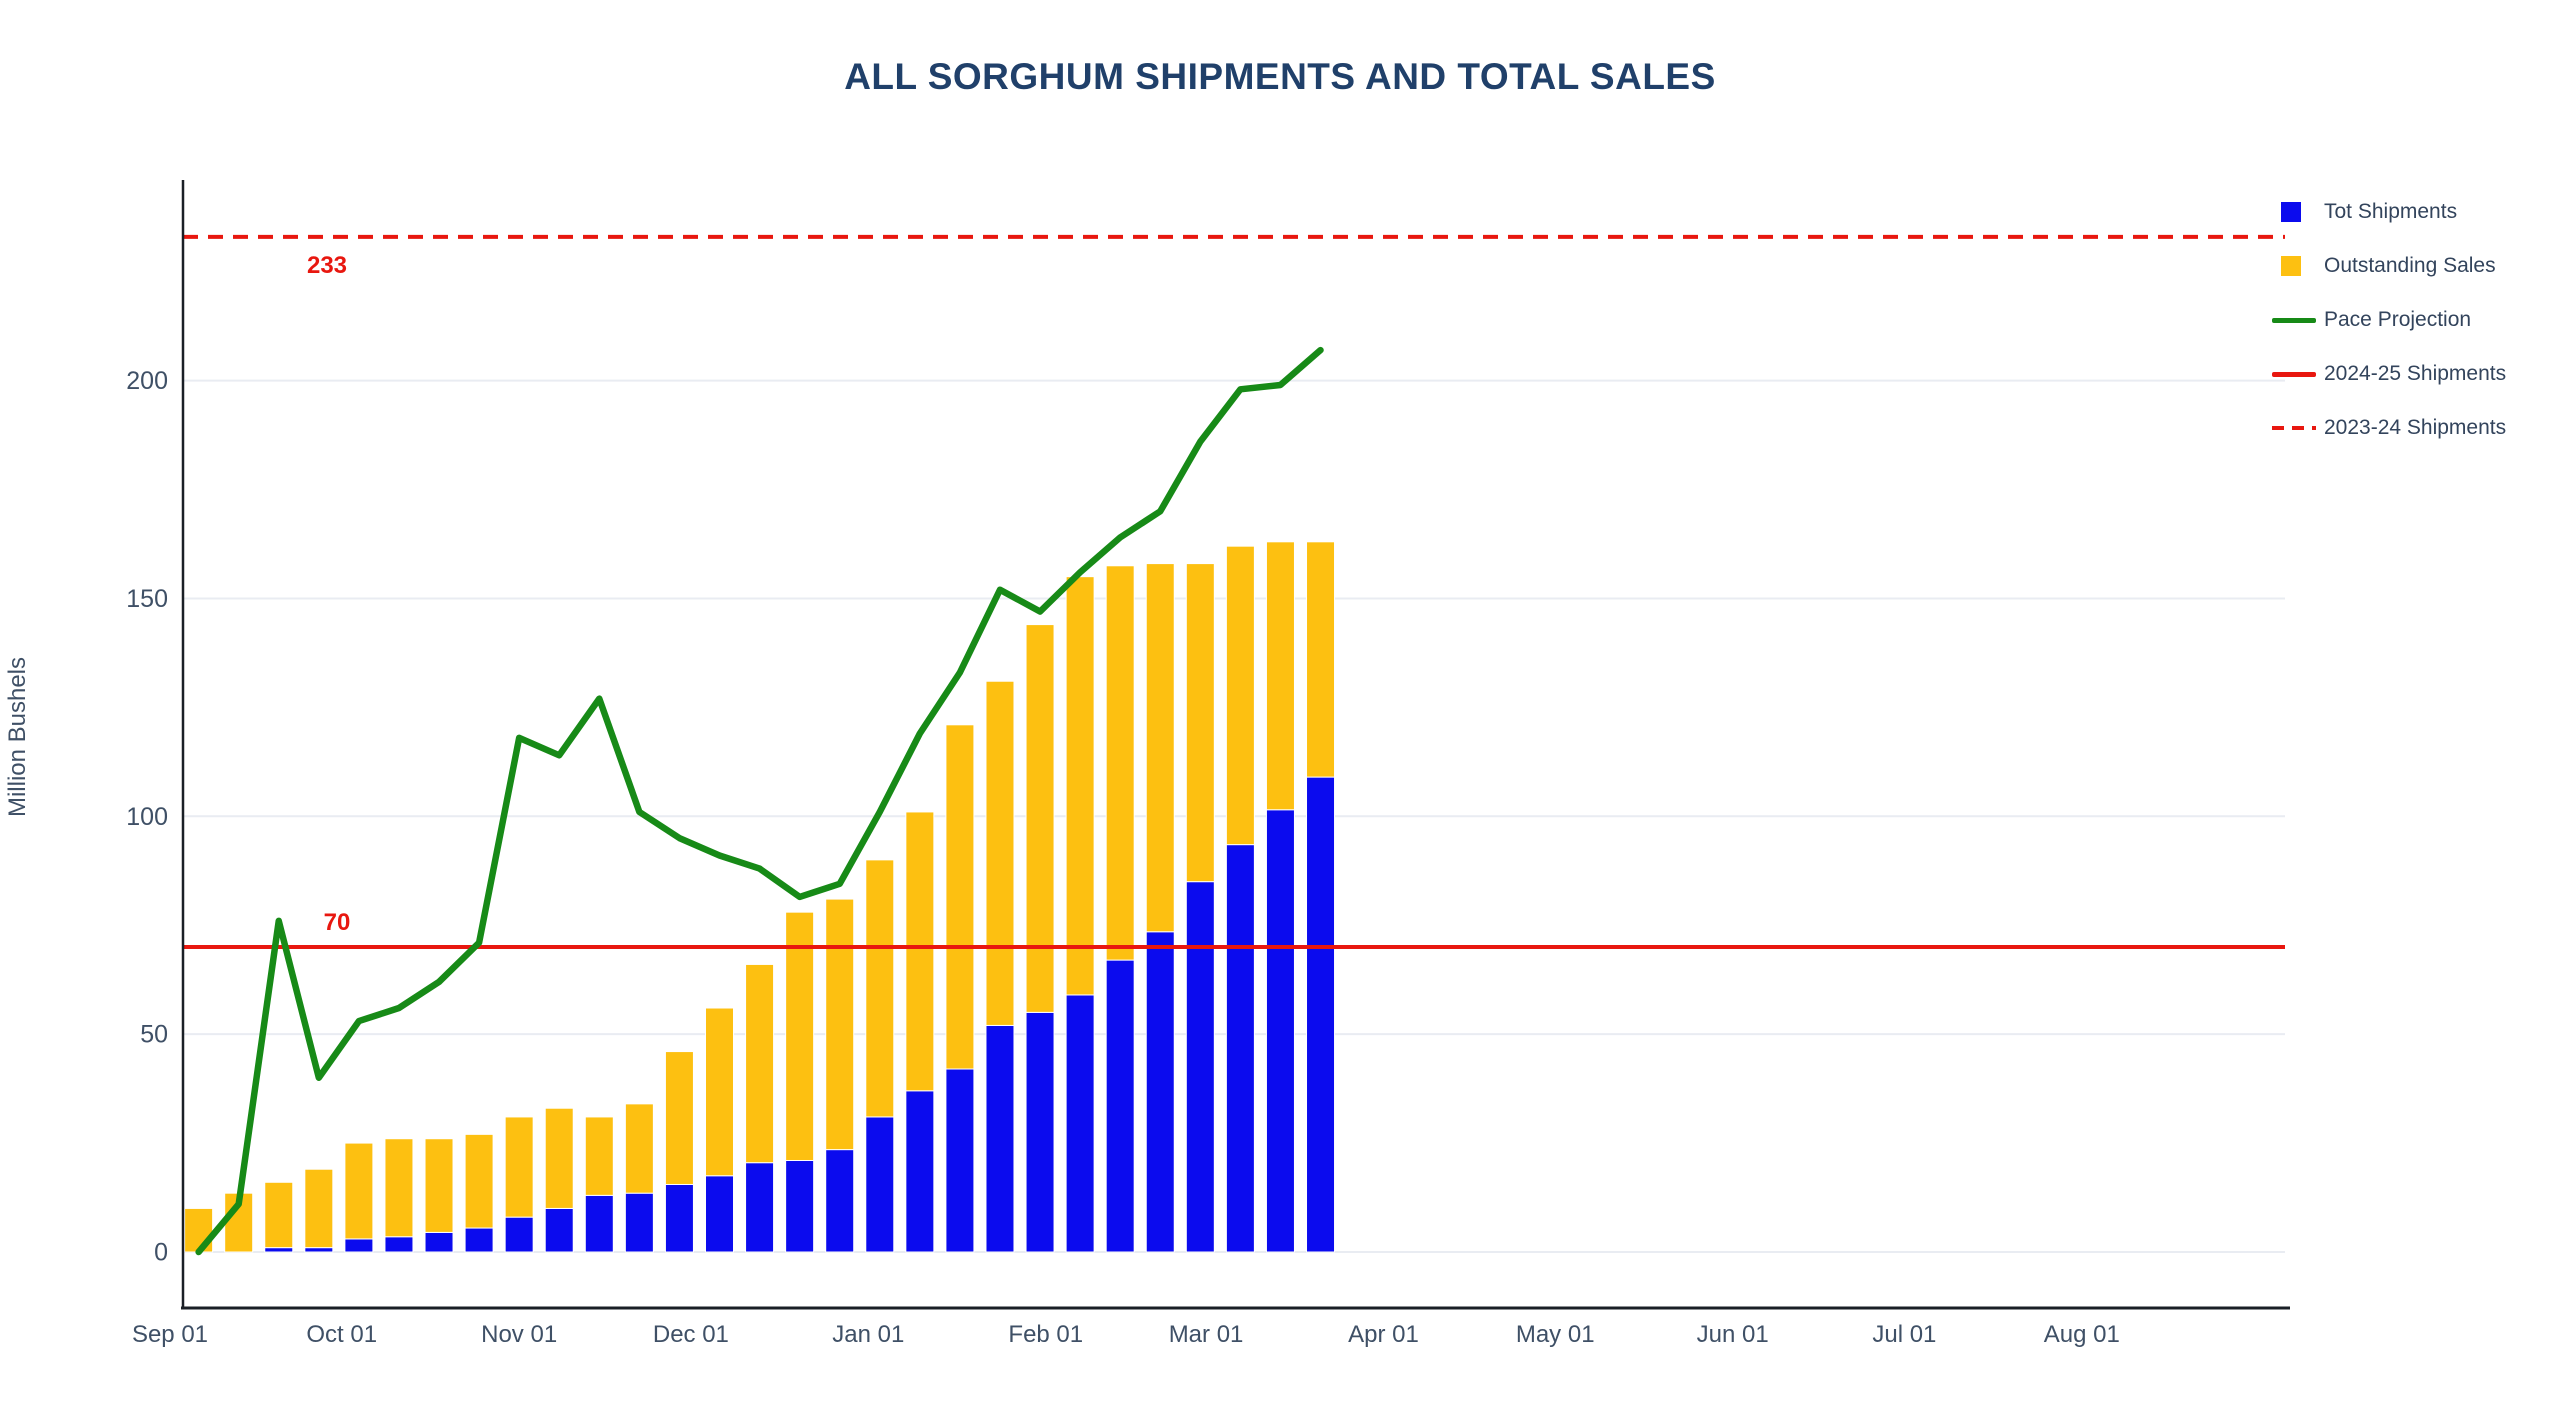 This screenshot has width=2560, height=1405. Describe the element at coordinates (2415, 373) in the screenshot. I see `legend-label: 2024-25 Shipments` at that location.